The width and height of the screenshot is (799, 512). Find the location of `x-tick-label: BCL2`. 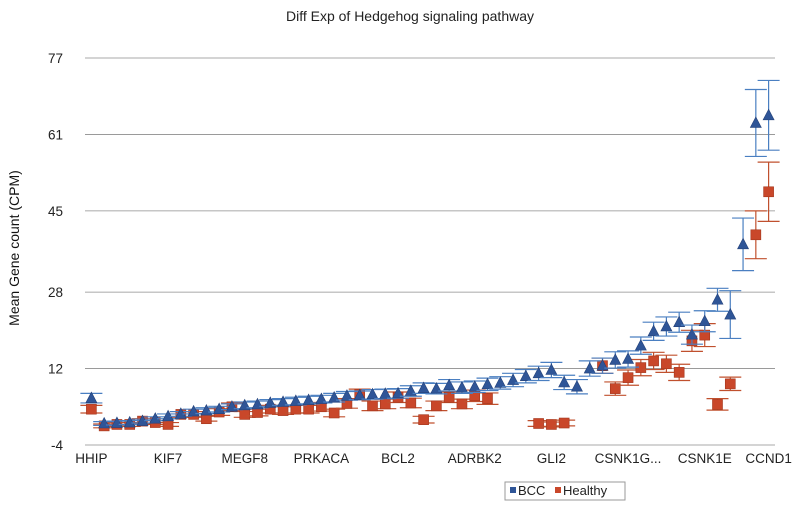

x-tick-label: BCL2 is located at coordinates (398, 458).